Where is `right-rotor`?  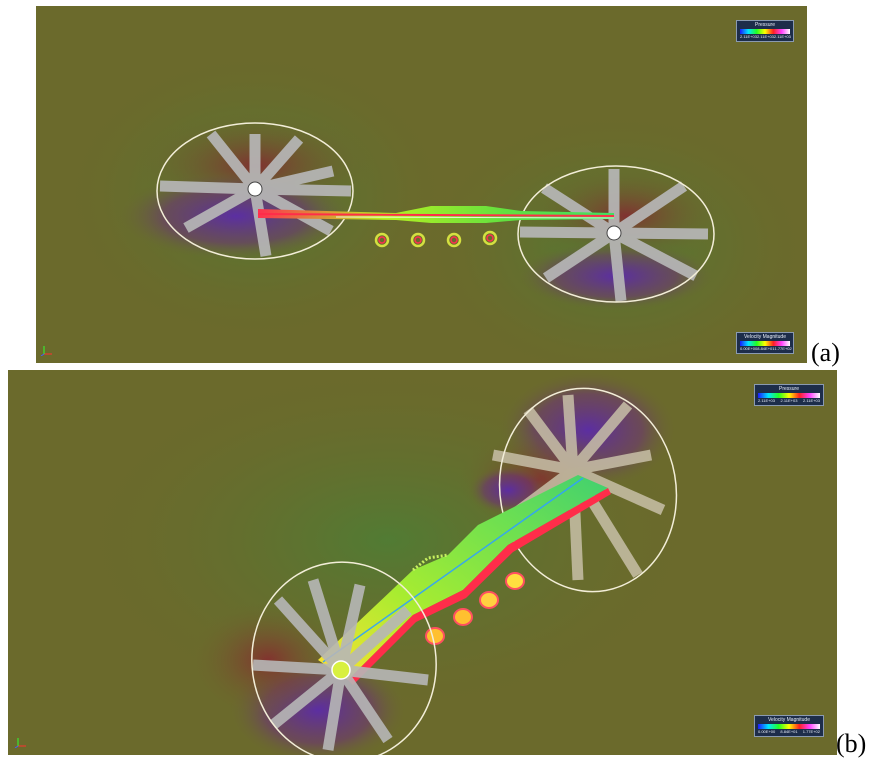 right-rotor is located at coordinates (616, 234).